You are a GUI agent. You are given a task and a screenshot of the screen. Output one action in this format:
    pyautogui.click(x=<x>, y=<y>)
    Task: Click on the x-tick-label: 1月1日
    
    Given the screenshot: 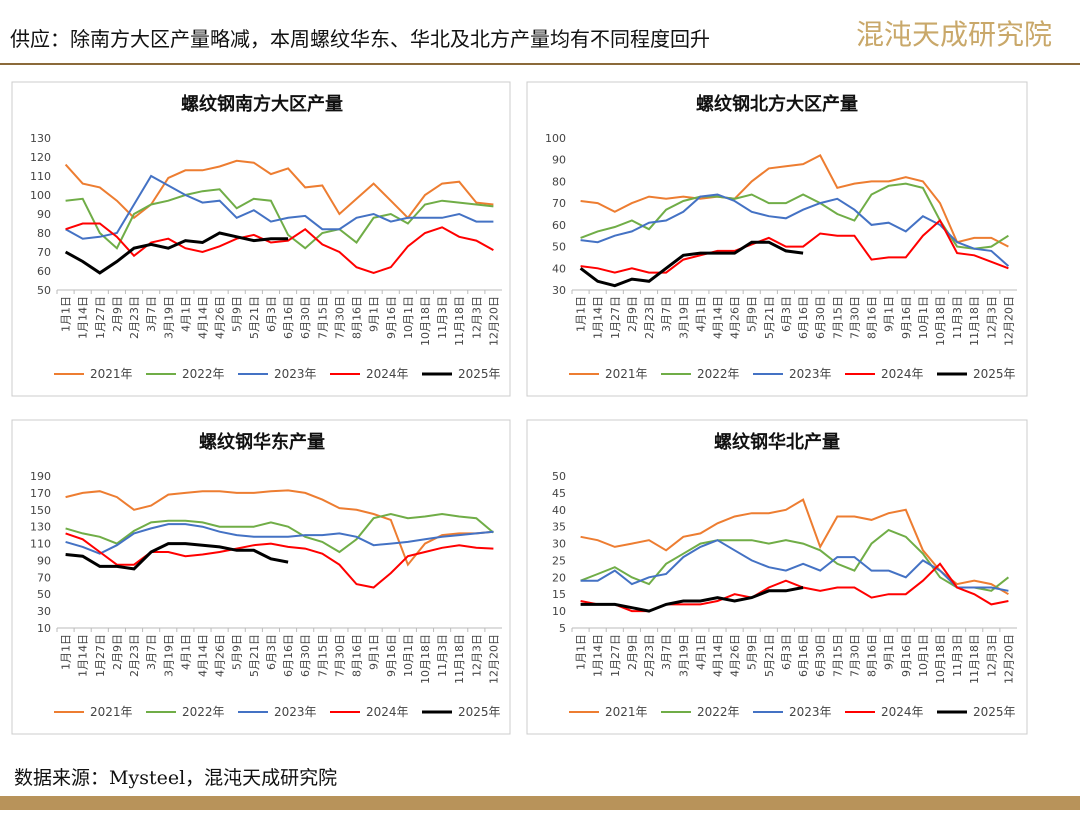 What is the action you would take?
    pyautogui.click(x=66, y=314)
    